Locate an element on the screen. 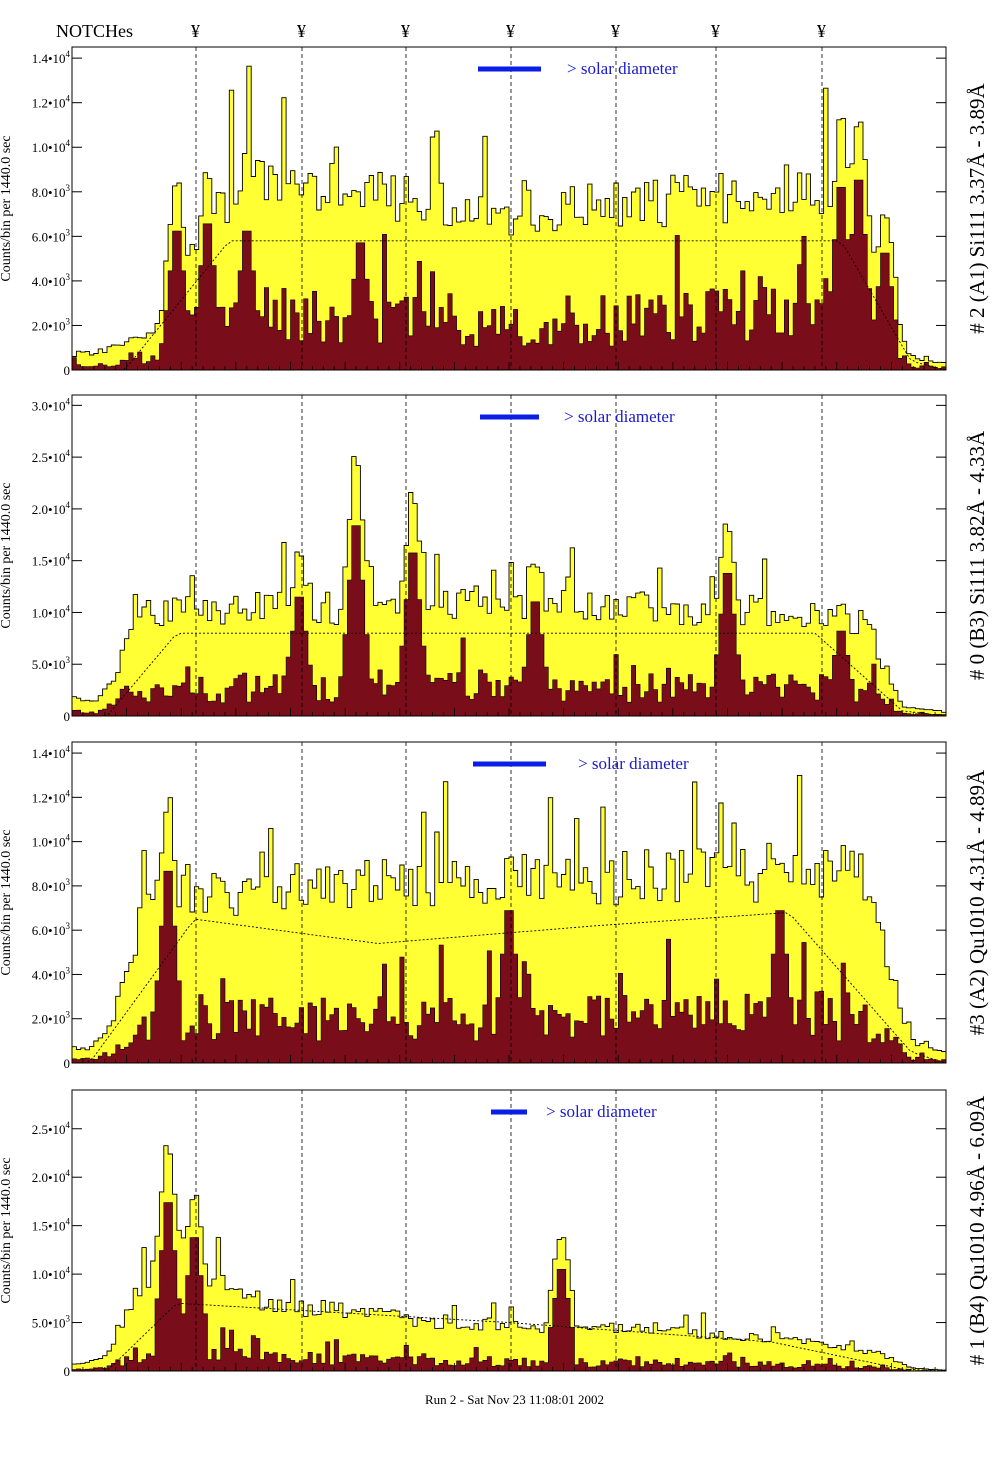  notches-label: NOTCHes is located at coordinates (94, 31).